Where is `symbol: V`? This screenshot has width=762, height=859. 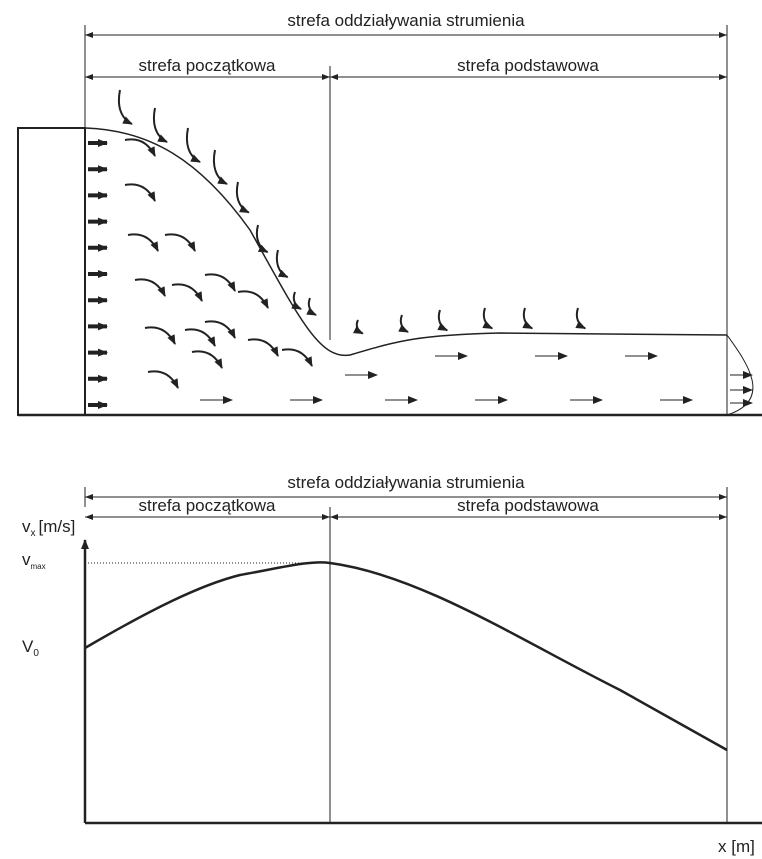 symbol: V is located at coordinates (28, 646).